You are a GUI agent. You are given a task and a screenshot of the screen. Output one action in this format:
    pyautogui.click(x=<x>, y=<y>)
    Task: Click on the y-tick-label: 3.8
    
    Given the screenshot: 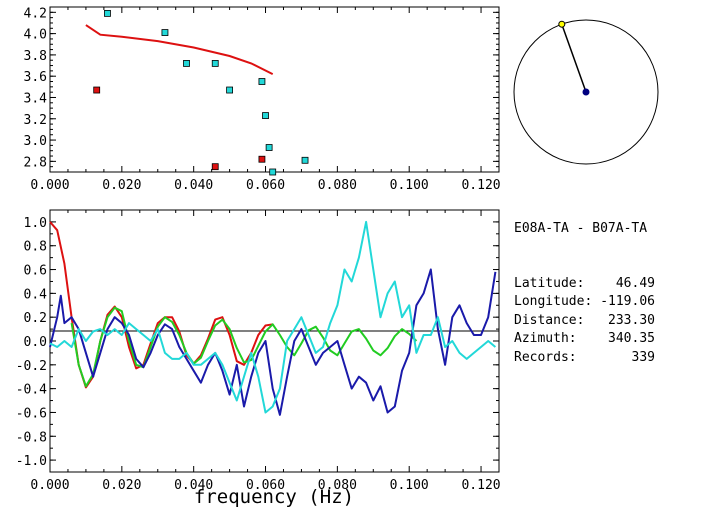 What is the action you would take?
    pyautogui.click(x=35, y=56)
    